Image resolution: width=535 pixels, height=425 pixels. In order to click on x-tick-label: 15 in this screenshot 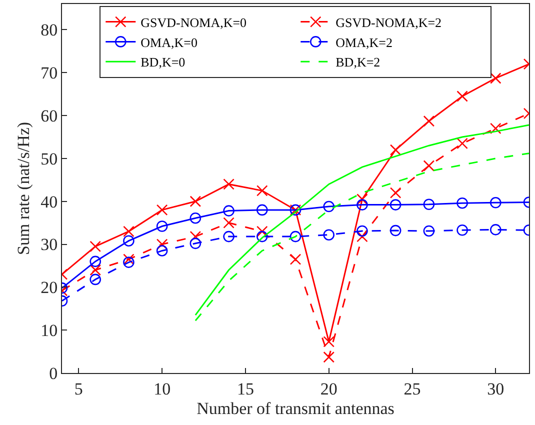, I will do `click(245, 388)`.